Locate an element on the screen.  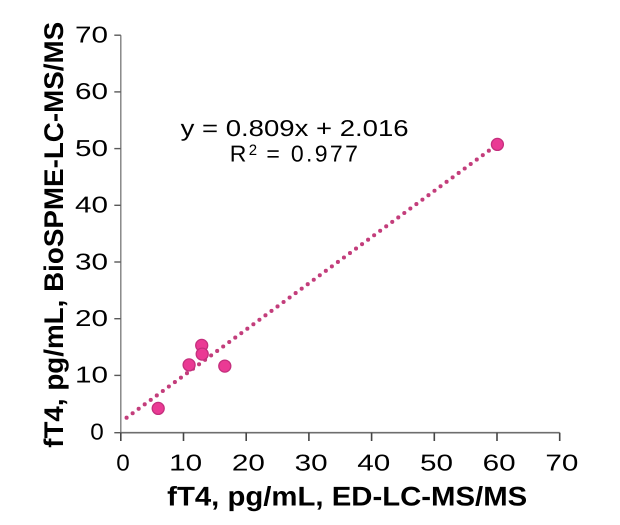
svg-text: y = 0.809x + 2.016 is located at coordinates (295, 128).